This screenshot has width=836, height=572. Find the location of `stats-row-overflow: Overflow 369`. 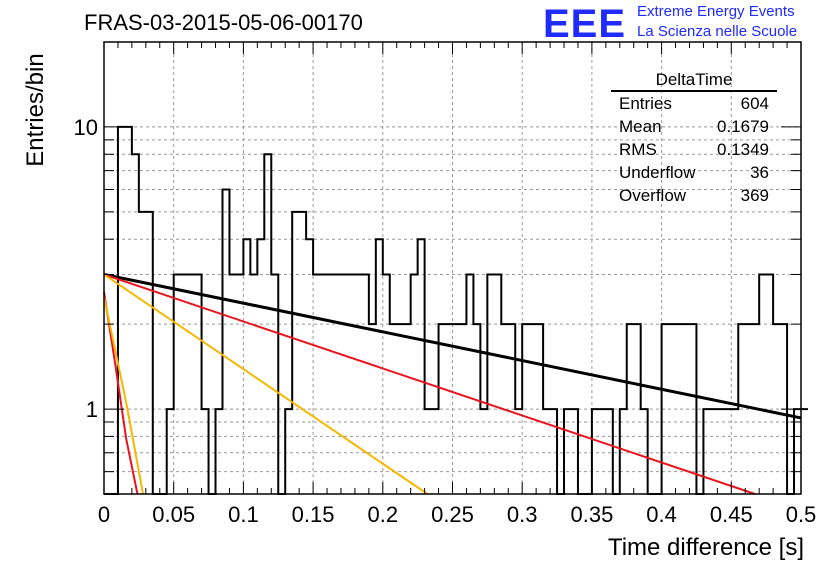

stats-row-overflow: Overflow 369 is located at coordinates (694, 195).